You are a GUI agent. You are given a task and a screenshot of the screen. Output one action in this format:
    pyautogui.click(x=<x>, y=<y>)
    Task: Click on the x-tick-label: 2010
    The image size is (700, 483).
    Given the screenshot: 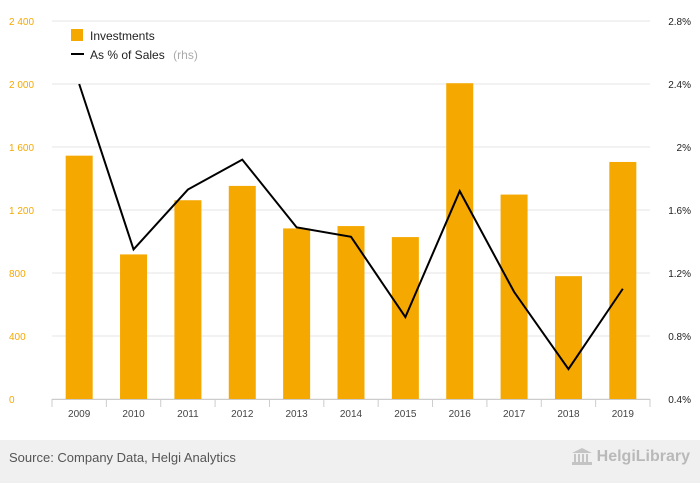 What is the action you would take?
    pyautogui.click(x=133, y=414)
    